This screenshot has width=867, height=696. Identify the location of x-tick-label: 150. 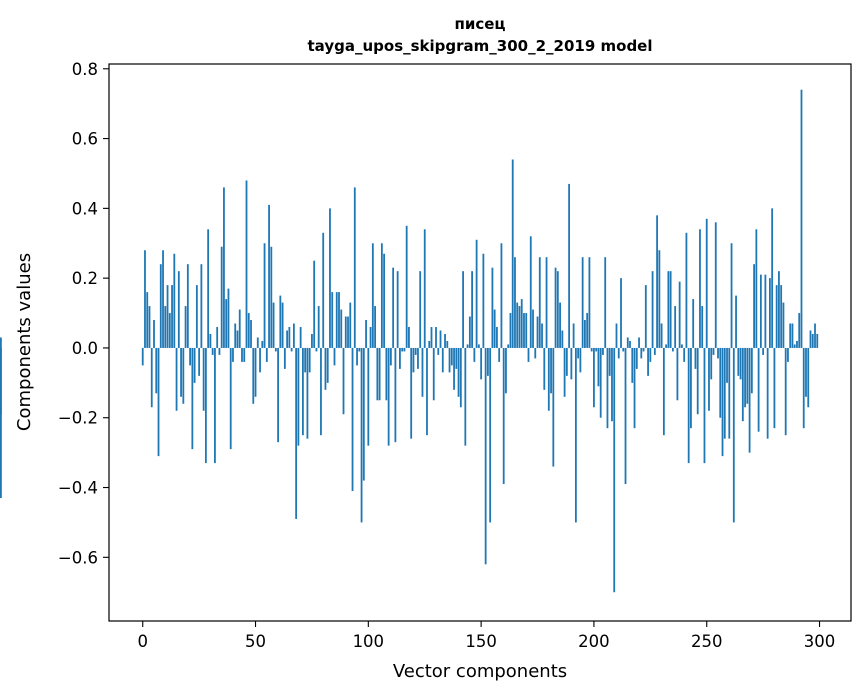
(481, 641).